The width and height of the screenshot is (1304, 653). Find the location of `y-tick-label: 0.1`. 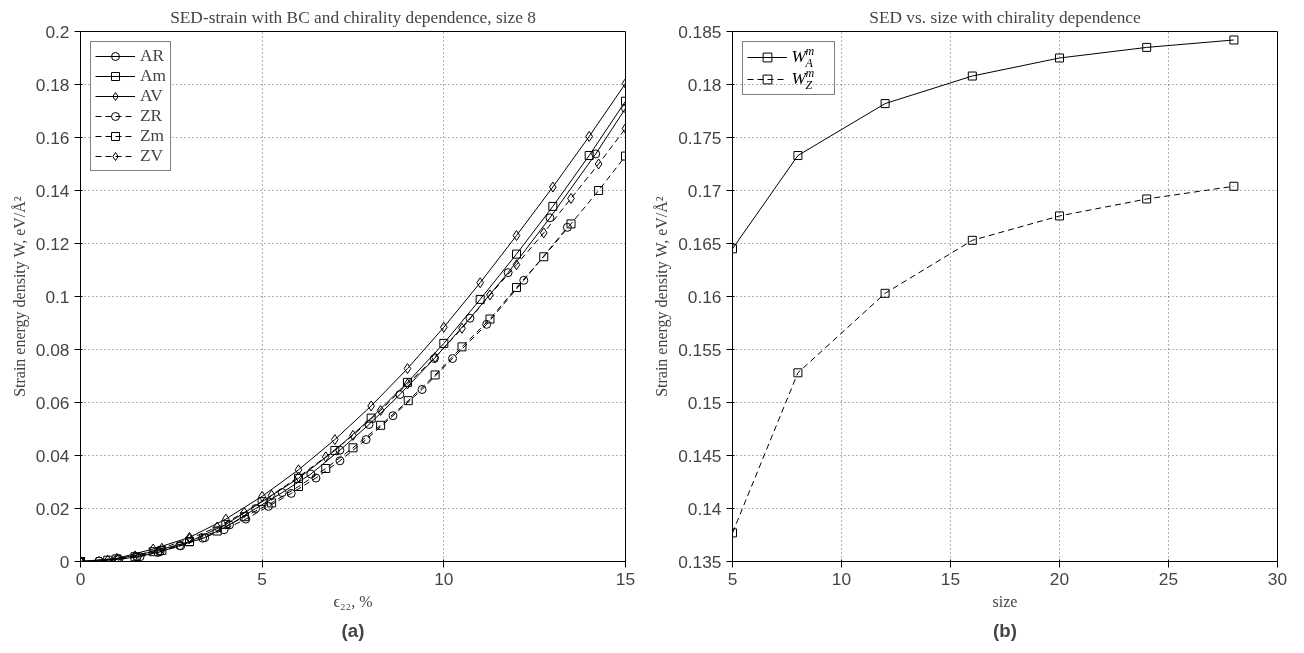

y-tick-label: 0.1 is located at coordinates (57, 296).